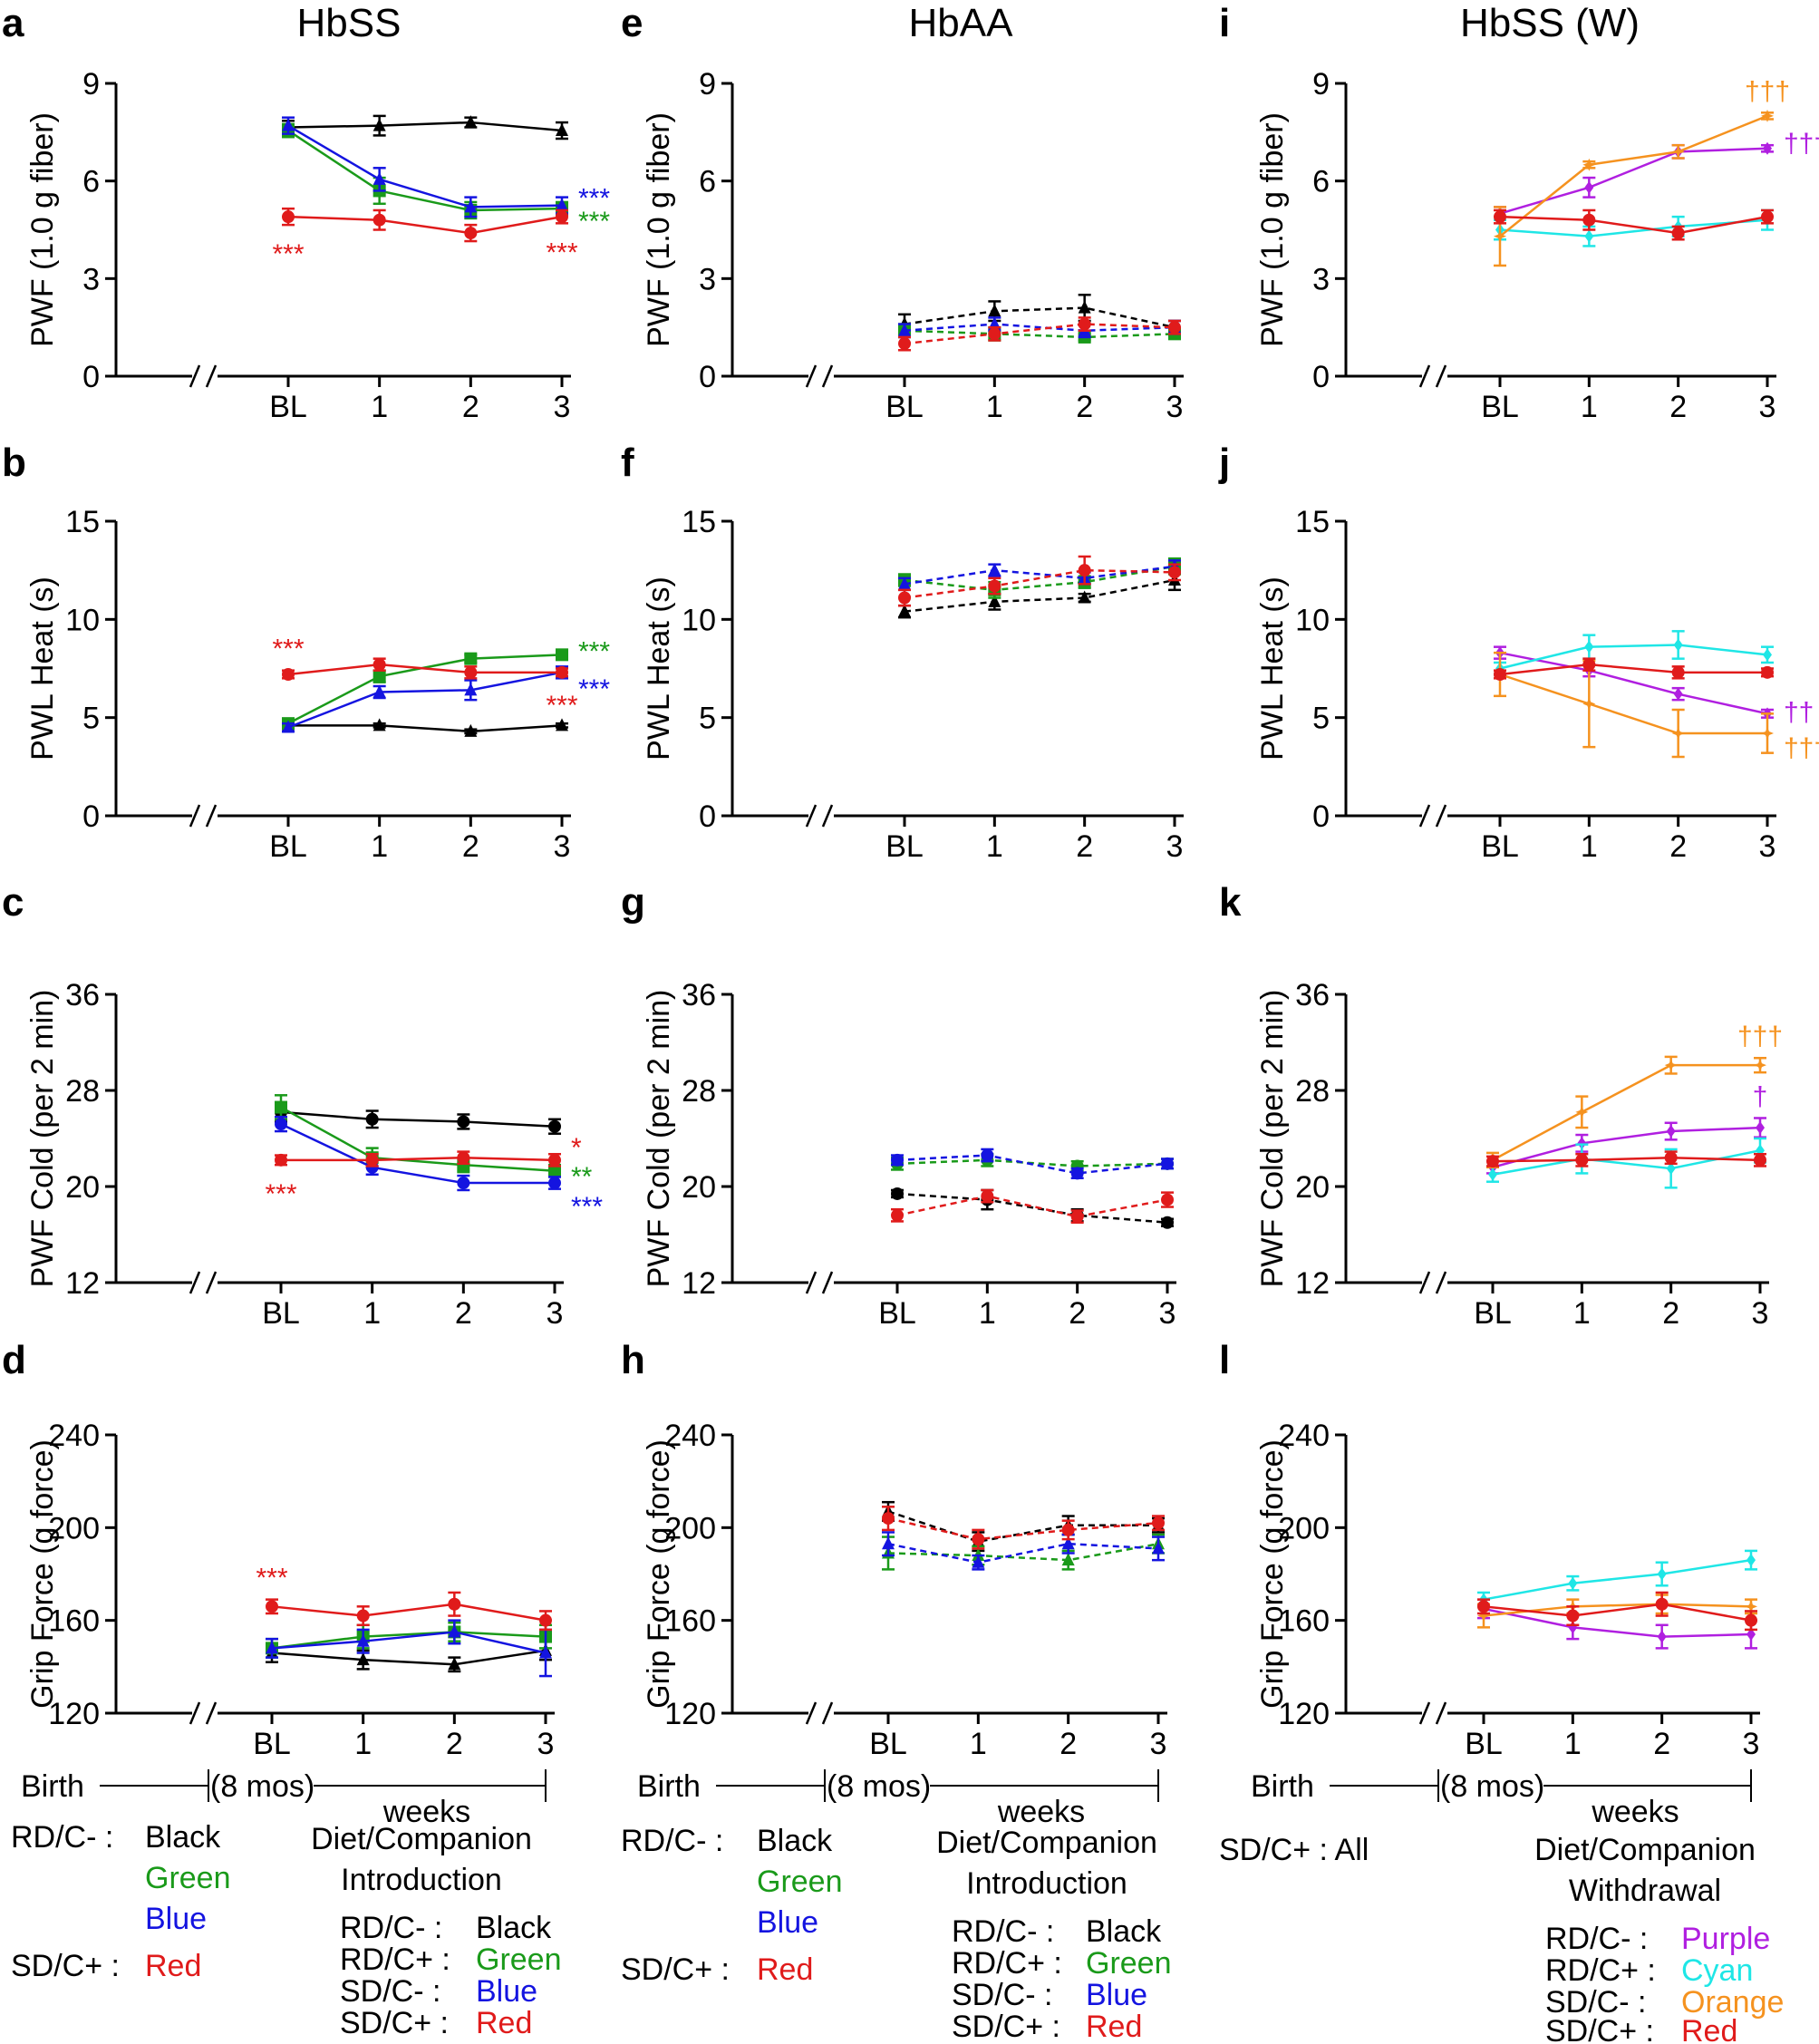  What do you see at coordinates (1321, 377) in the screenshot?
I see `y-tick-label: 0` at bounding box center [1321, 377].